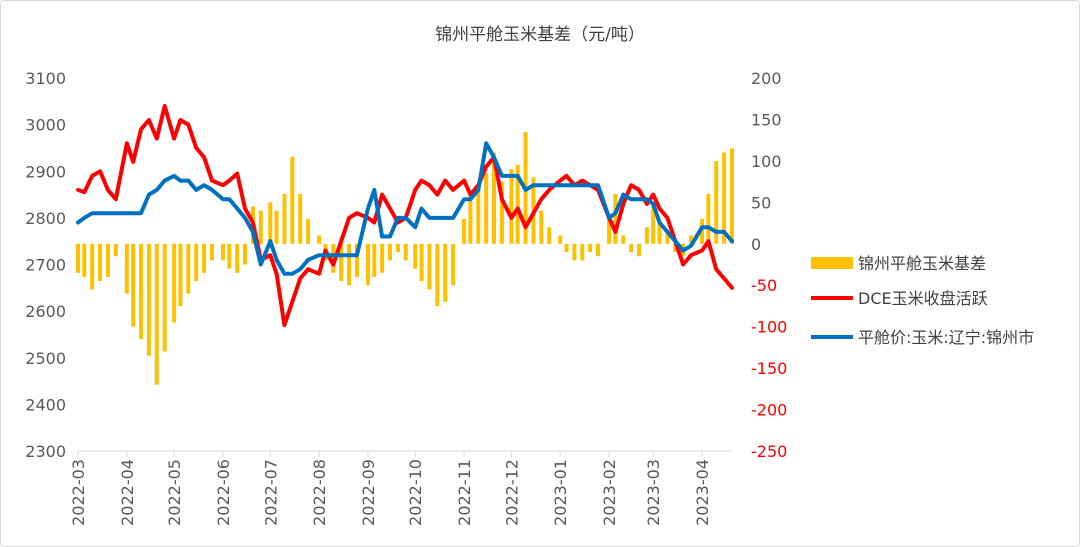 Image resolution: width=1080 pixels, height=547 pixels. Describe the element at coordinates (415, 492) in the screenshot. I see `x-tick-label: 2022-10` at that location.